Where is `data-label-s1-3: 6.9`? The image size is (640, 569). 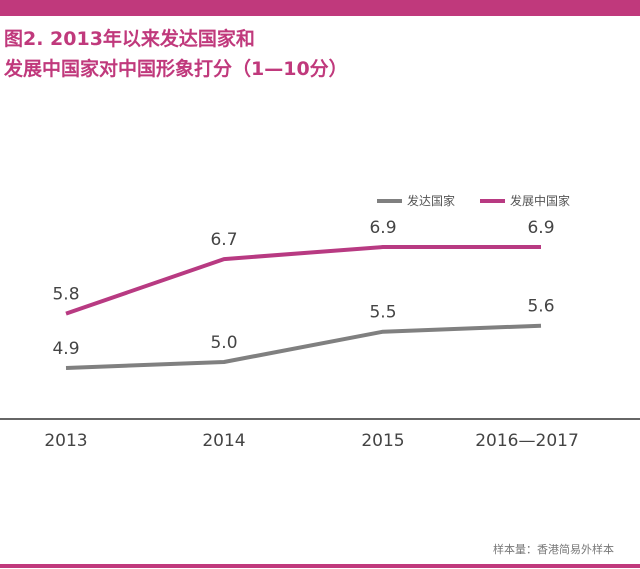 data-label-s1-3: 6.9 is located at coordinates (540, 228).